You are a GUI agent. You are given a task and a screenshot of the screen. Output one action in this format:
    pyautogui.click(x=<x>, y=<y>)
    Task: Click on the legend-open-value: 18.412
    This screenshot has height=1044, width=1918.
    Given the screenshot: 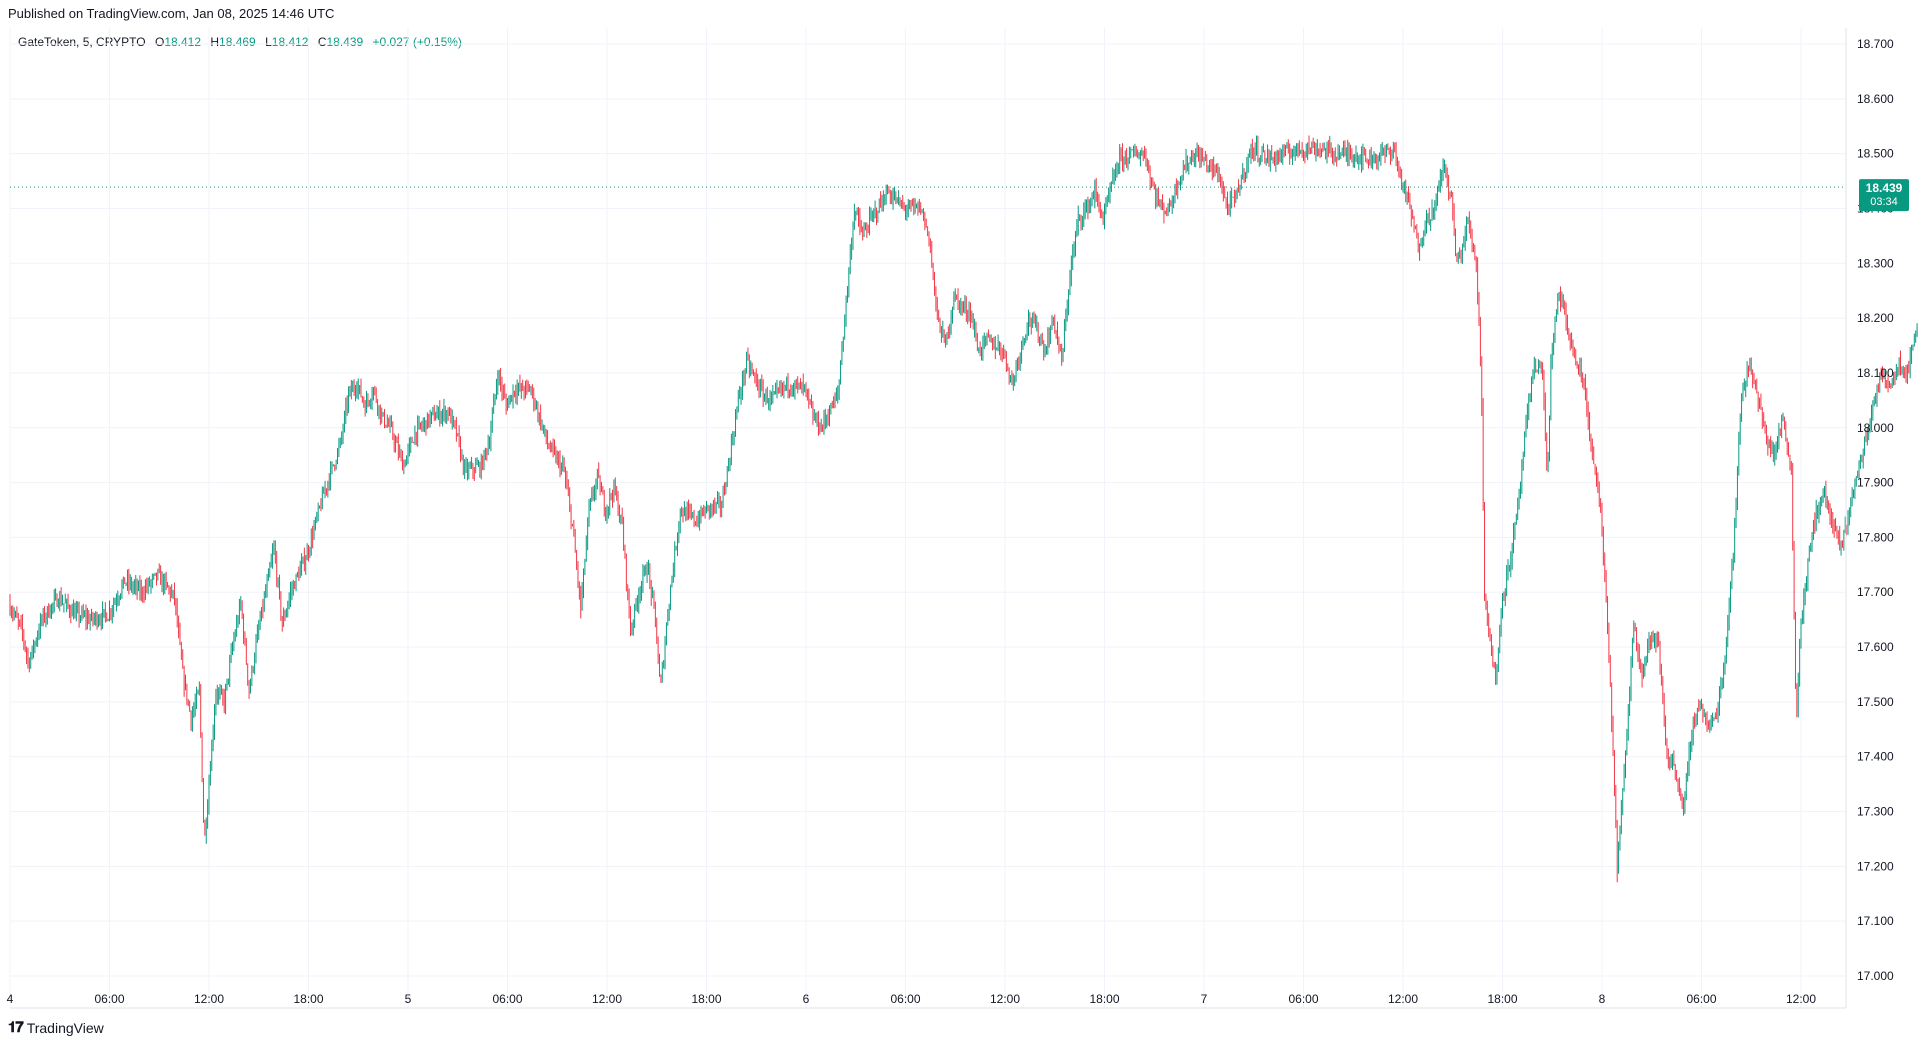 What is the action you would take?
    pyautogui.click(x=183, y=42)
    